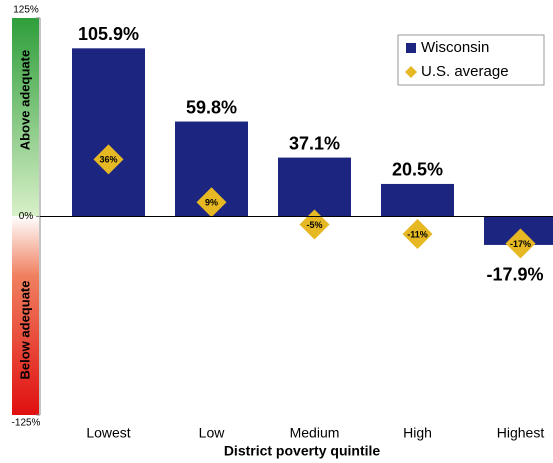 The height and width of the screenshot is (463, 553). I want to click on marker-label: -11%, so click(417, 234).